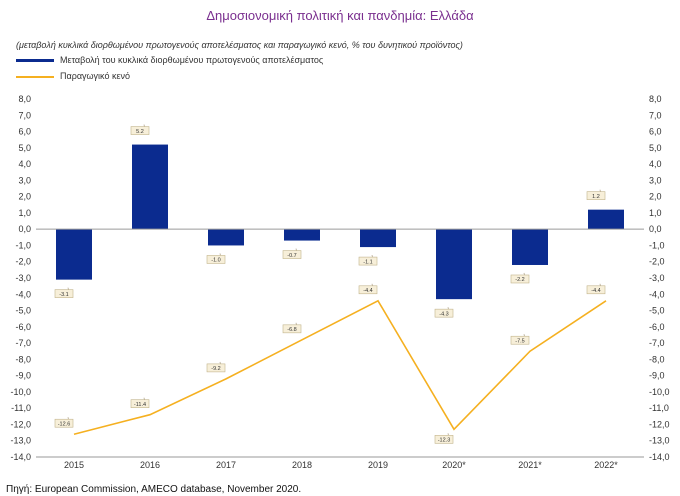 This screenshot has width=680, height=496. I want to click on bar-data-label: -1.1, so click(367, 262).